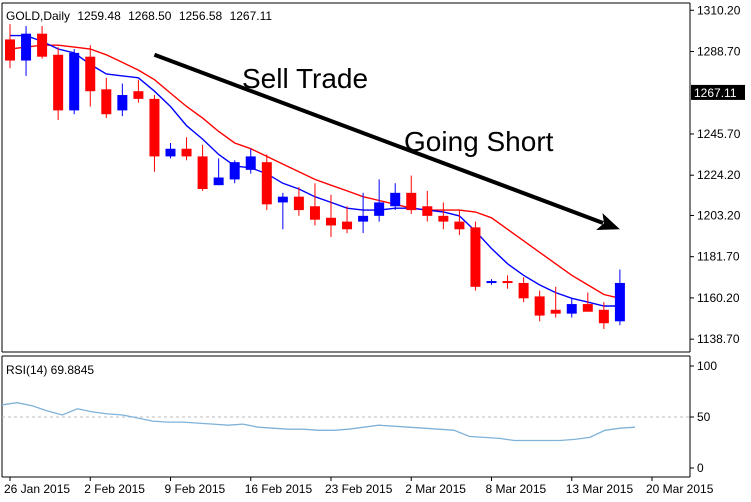 Image resolution: width=751 pixels, height=502 pixels. I want to click on trend-arrow-head, so click(608, 221).